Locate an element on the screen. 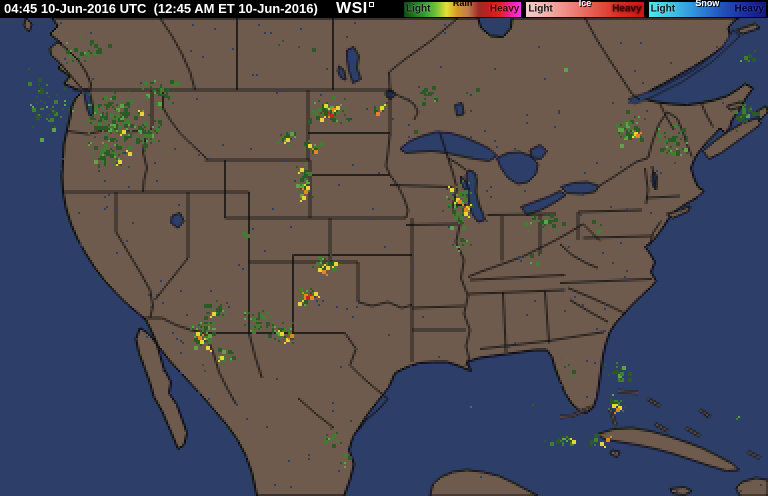  ice-label: Ice is located at coordinates (585, 4).